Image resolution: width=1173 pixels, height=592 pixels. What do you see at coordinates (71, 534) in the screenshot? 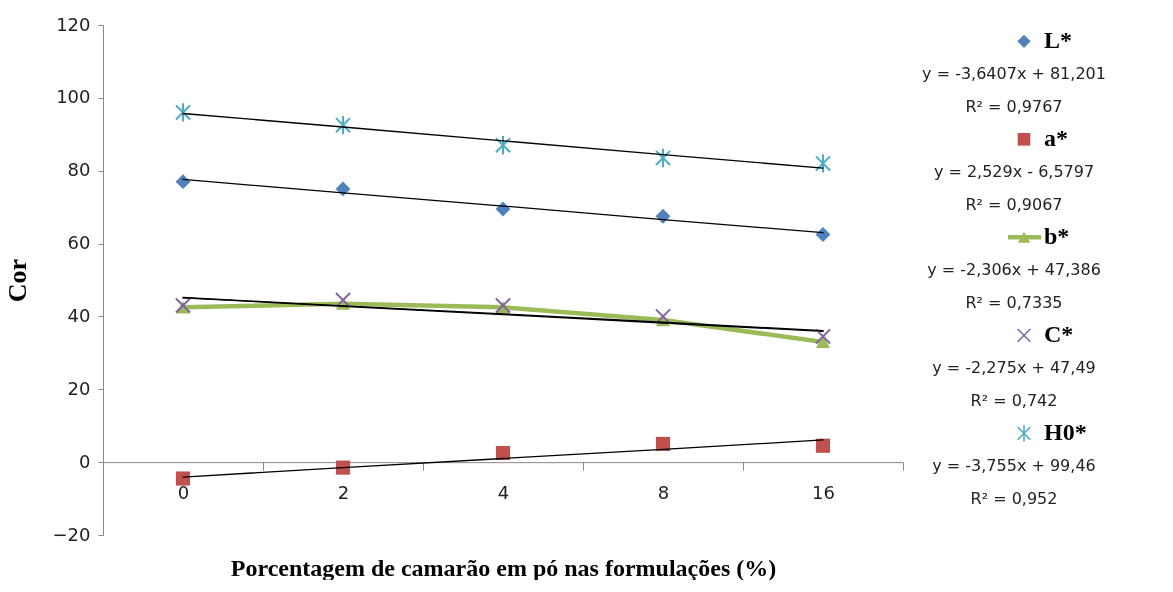
I see `y-tick-label: −20` at bounding box center [71, 534].